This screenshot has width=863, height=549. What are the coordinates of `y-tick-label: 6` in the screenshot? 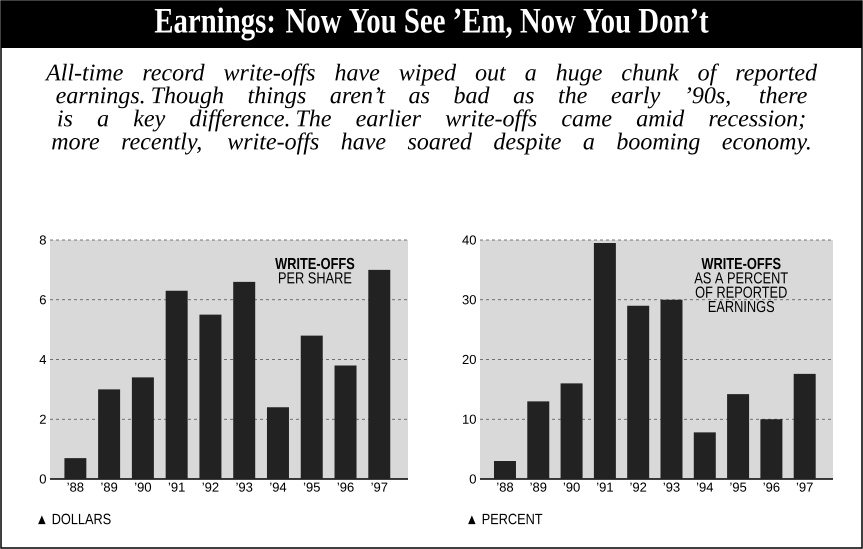 It's located at (43, 299).